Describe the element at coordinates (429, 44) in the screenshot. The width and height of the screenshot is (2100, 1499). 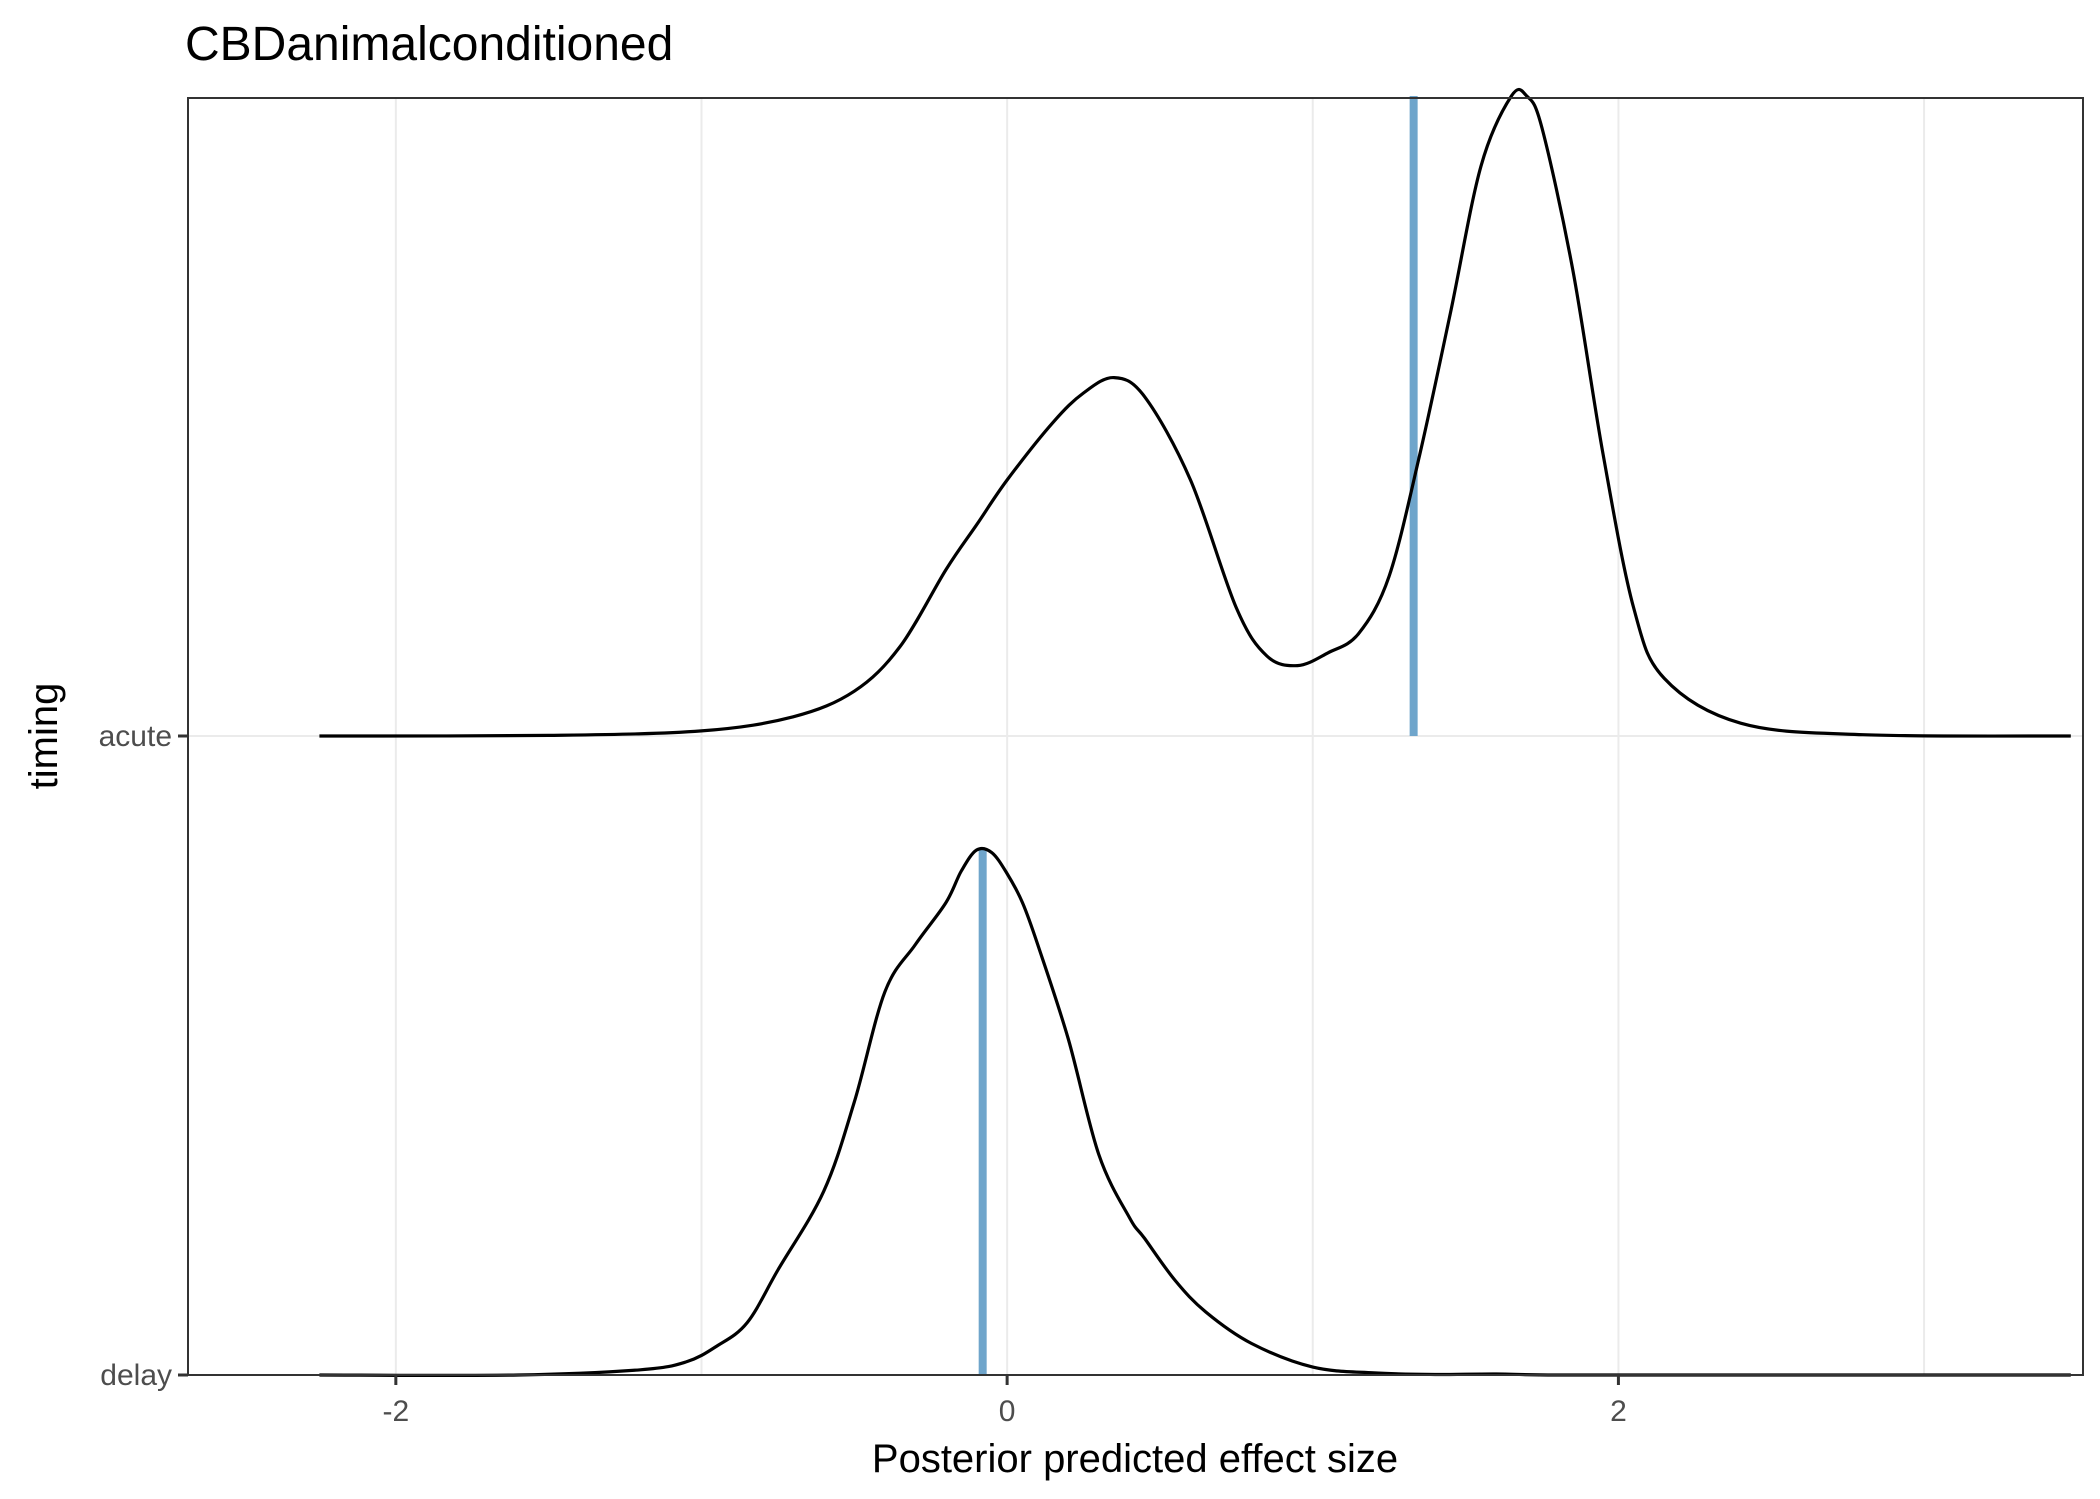
I see `chart-title: CBDanimalconditioned` at that location.